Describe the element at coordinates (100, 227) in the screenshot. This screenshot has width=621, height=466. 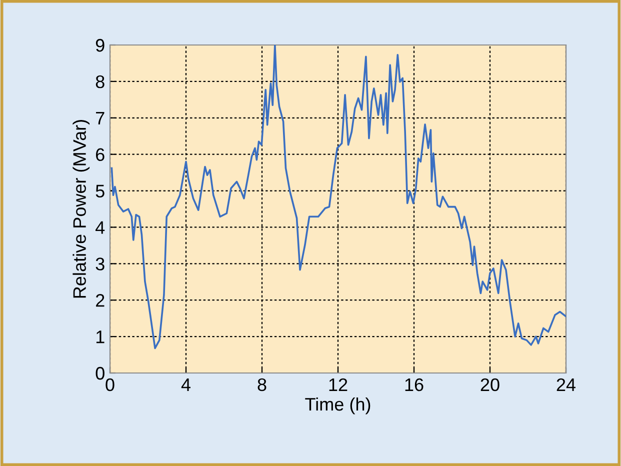
I see `y-tick-label: 4` at that location.